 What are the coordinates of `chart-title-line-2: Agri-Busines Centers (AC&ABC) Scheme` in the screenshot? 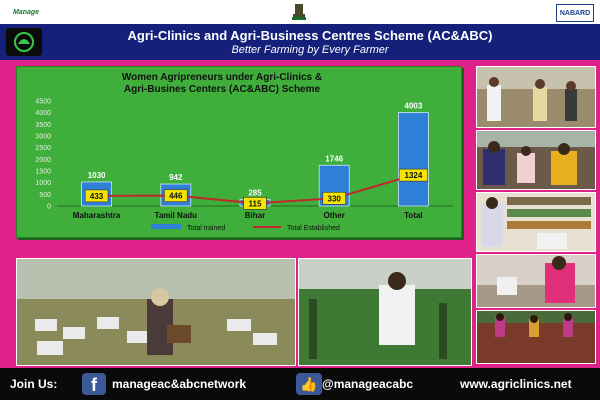 It's located at (222, 89).